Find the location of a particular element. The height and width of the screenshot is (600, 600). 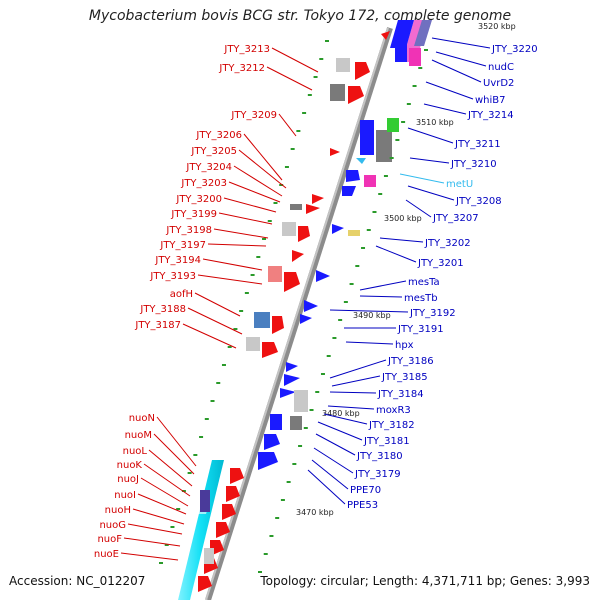

gene-label-text: JTY_3201 is located at coordinates (440, 263).